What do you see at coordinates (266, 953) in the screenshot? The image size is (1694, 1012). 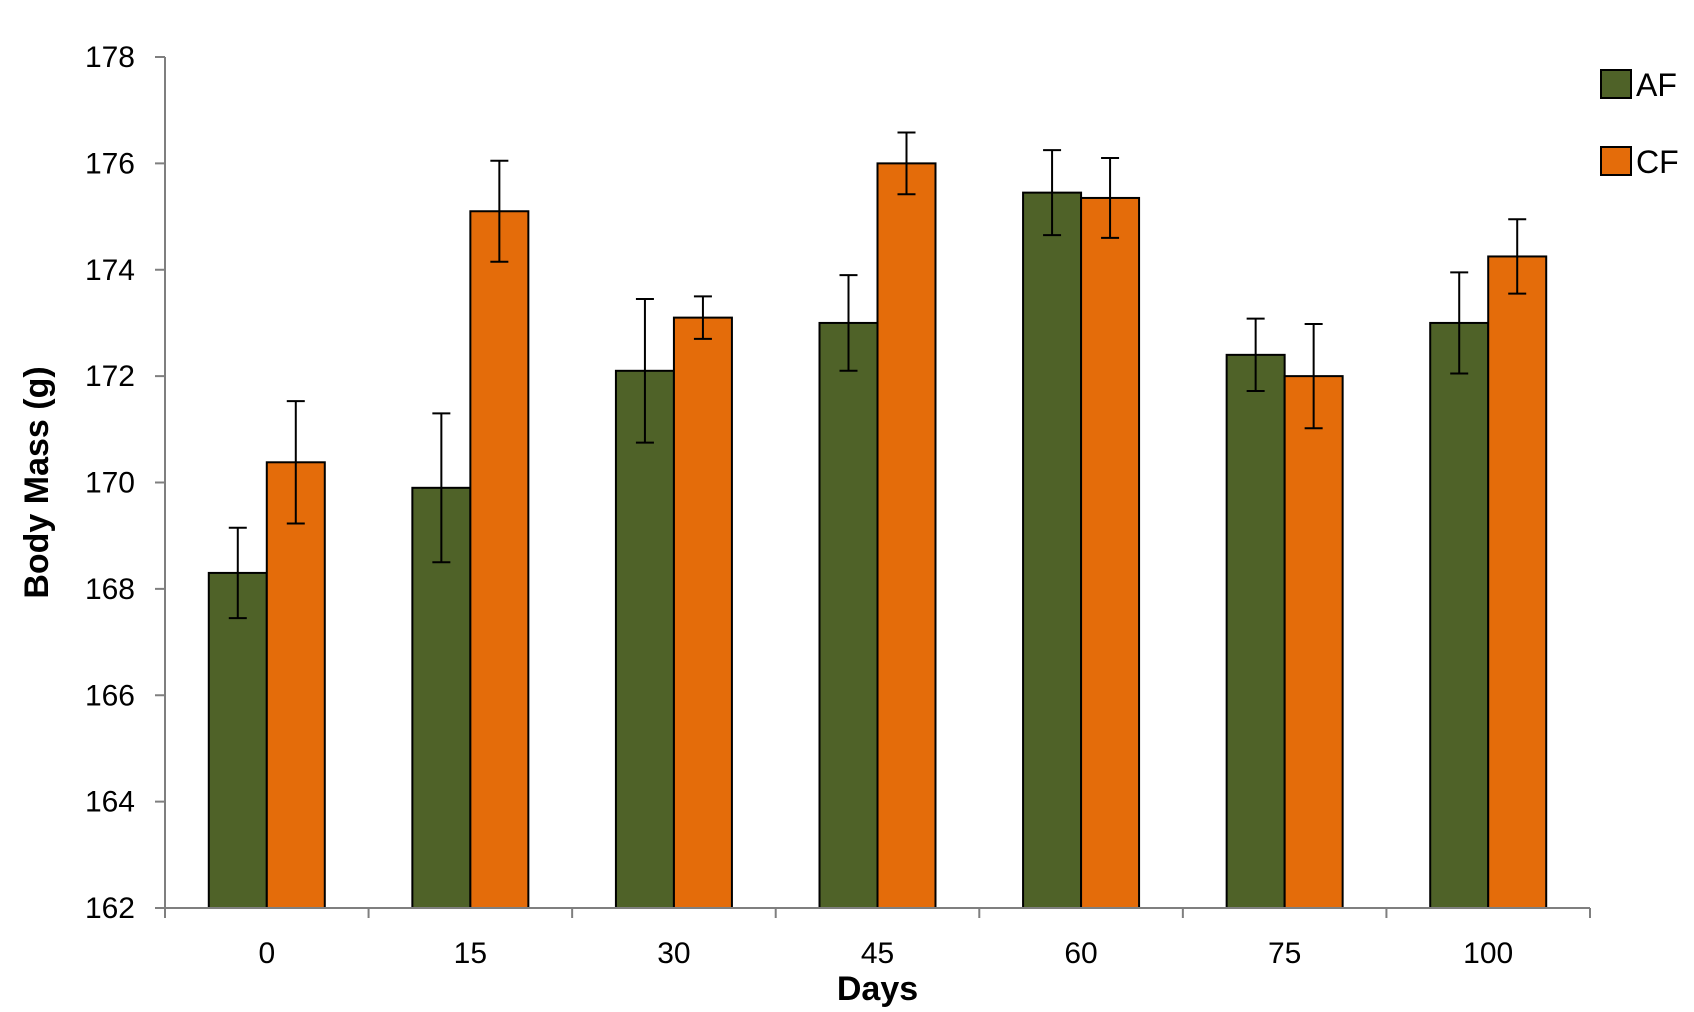 I see `x-tick-label-0: 0` at bounding box center [266, 953].